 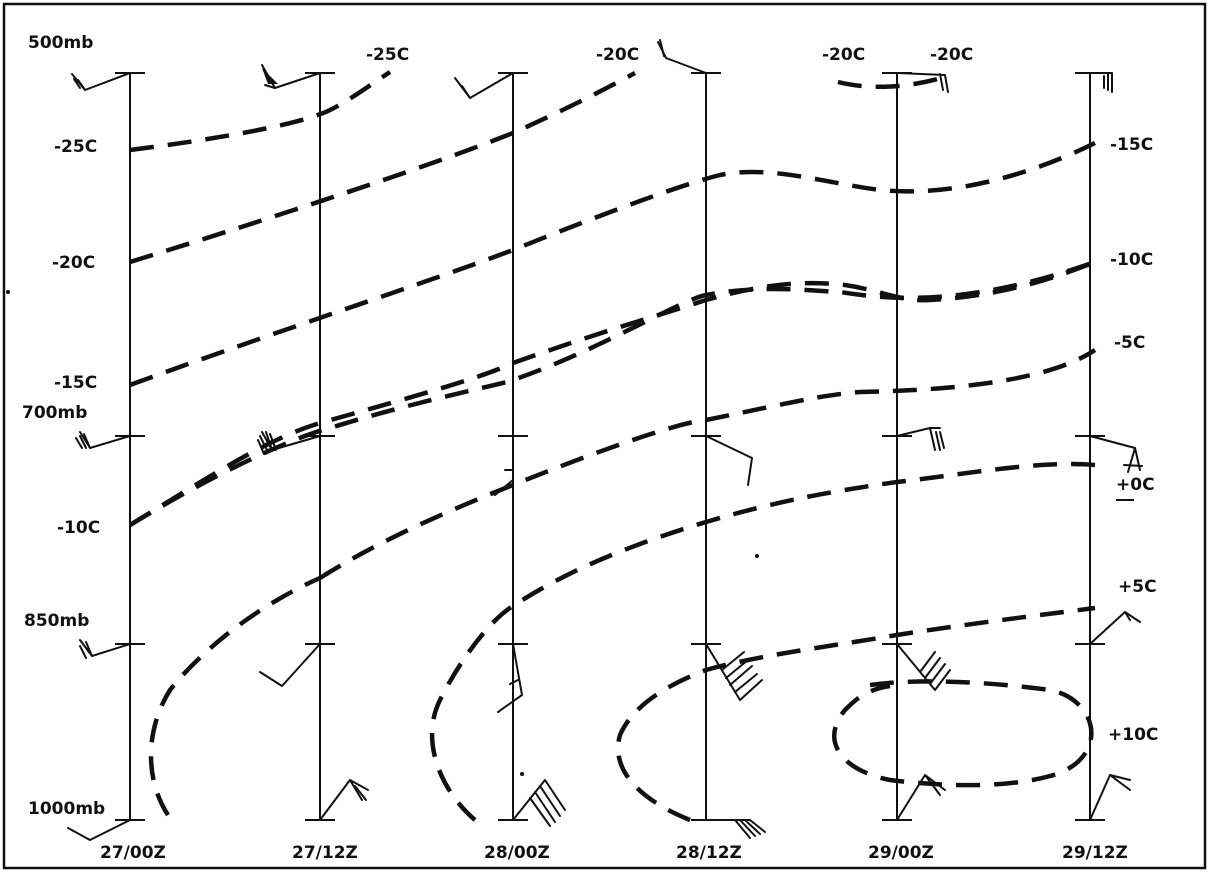 I want to click on isotherm-minus-20c-upper, so click(x=383, y=168).